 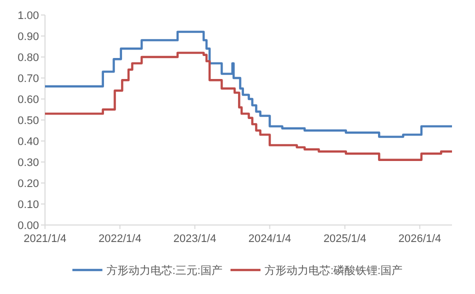 I want to click on y-tick-label: 0.90, so click(x=28, y=37).